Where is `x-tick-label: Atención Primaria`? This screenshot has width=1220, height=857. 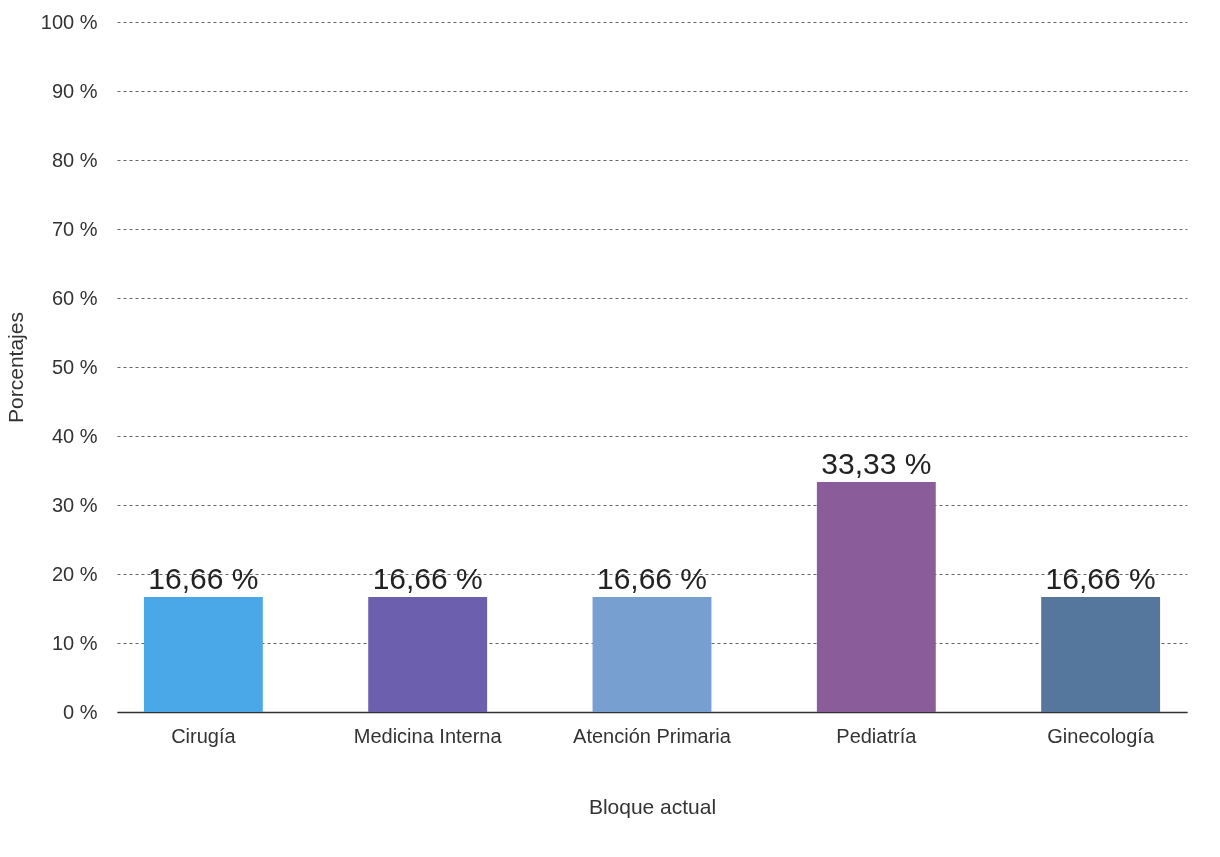
x-tick-label: Atención Primaria is located at coordinates (652, 735).